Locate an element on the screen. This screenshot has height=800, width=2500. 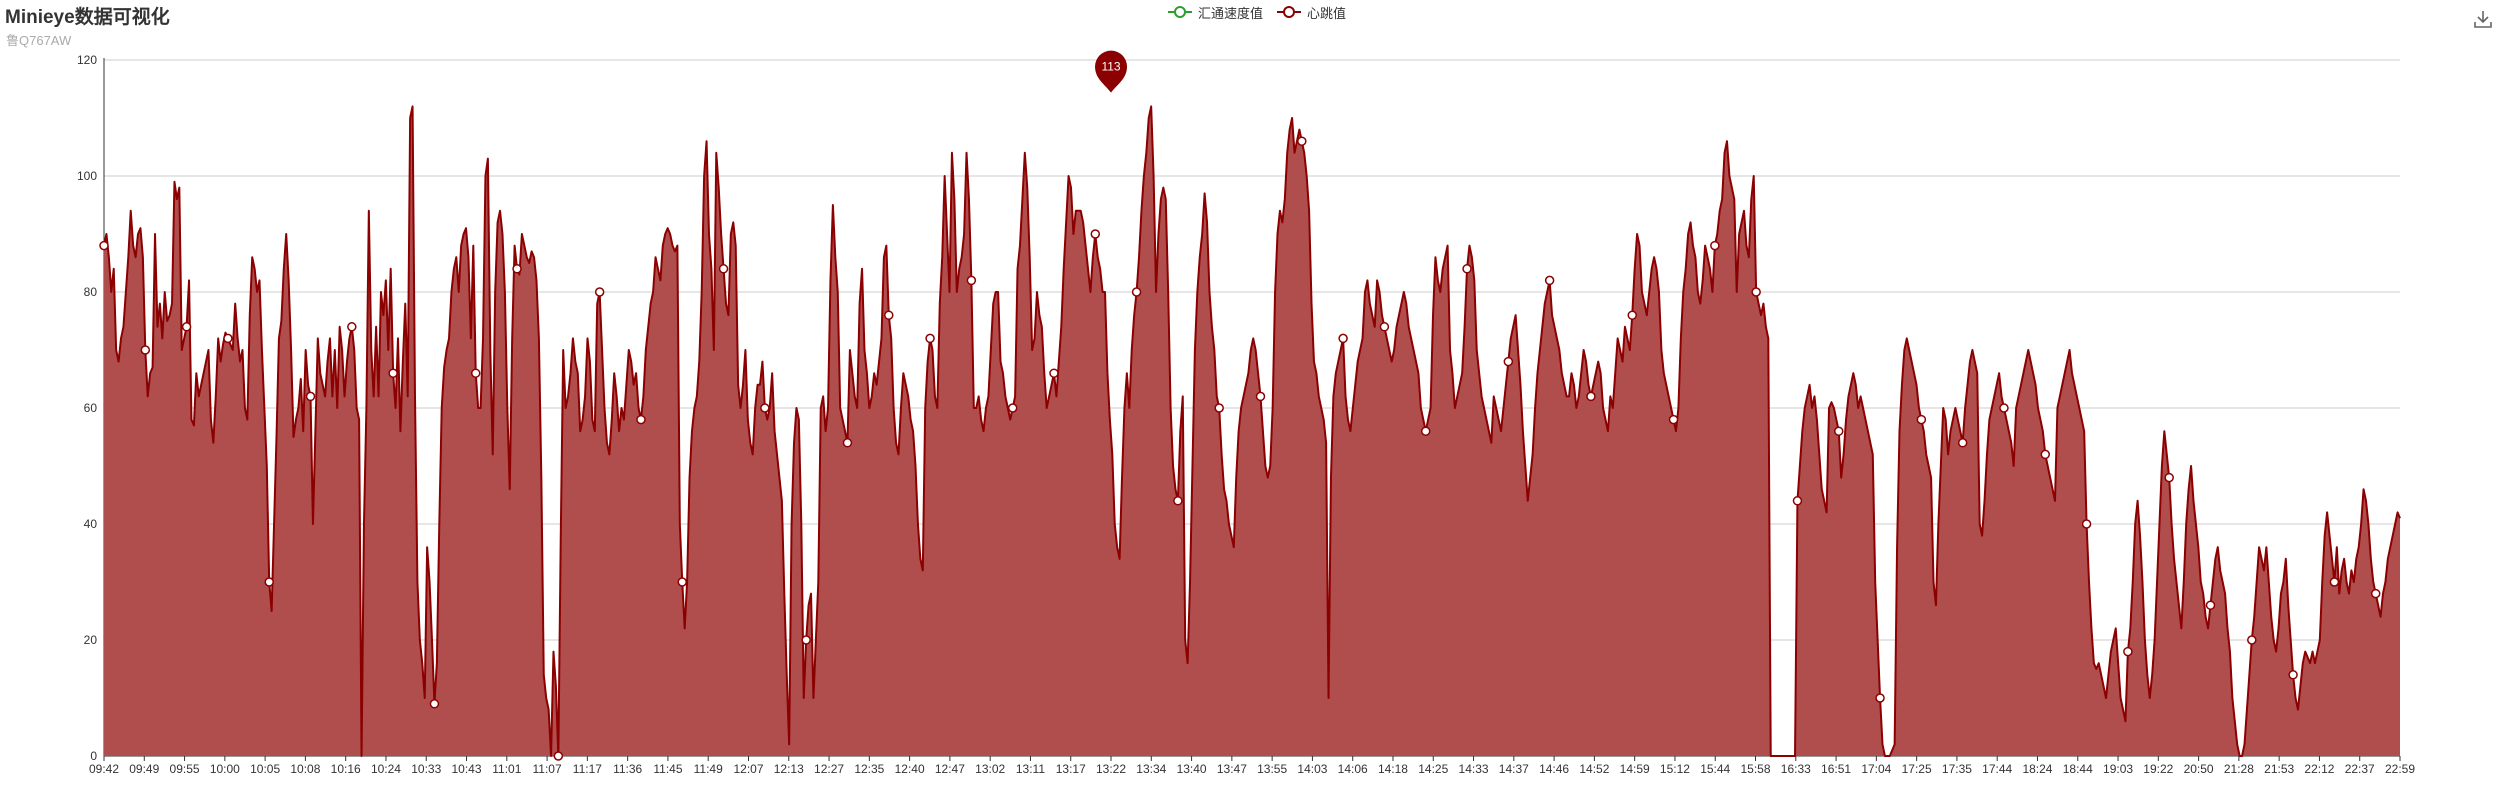
x-tick-label: 14:25 is located at coordinates (1433, 769).